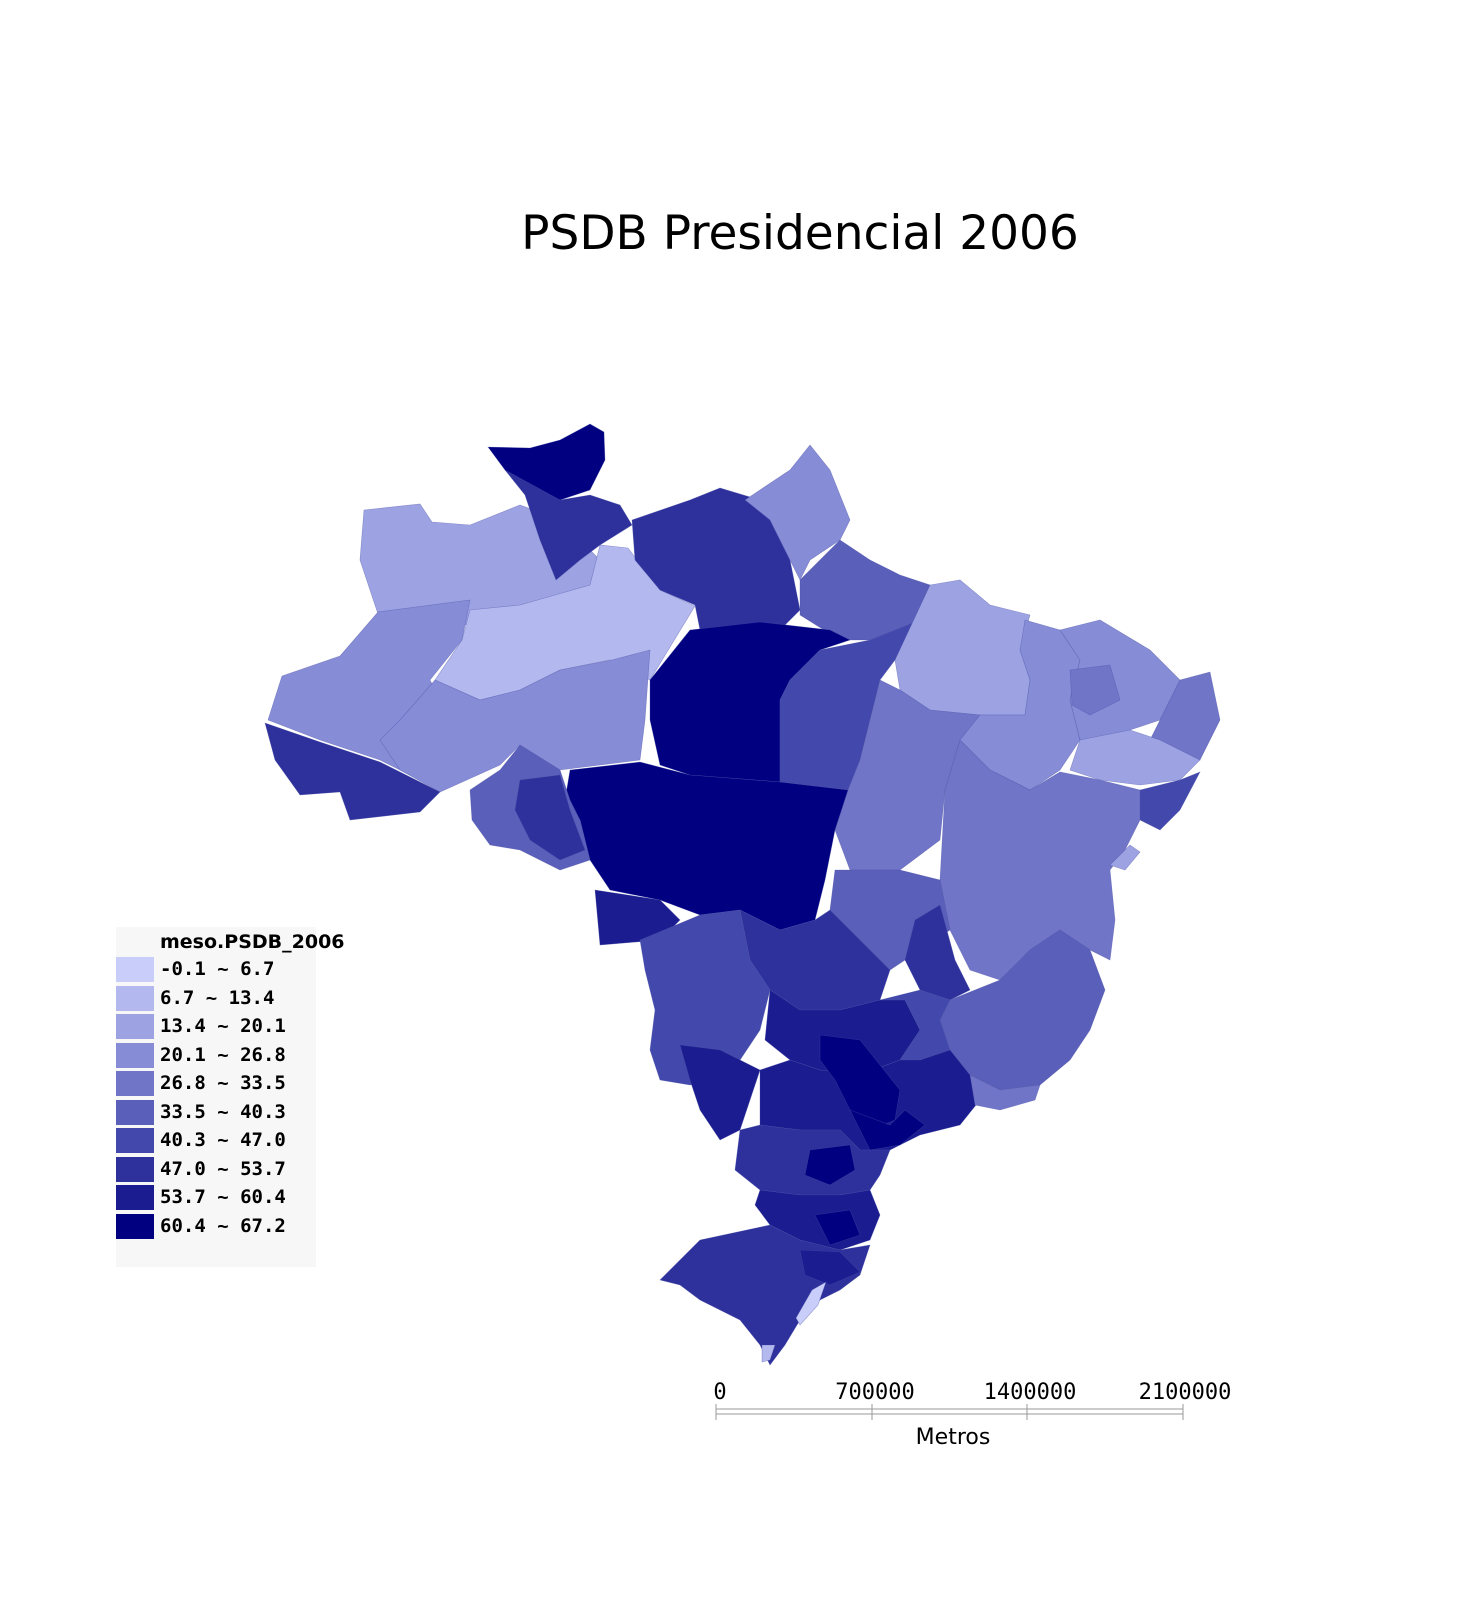  Describe the element at coordinates (811, 1303) in the screenshot. I see `region-lagoa-dos-patos` at that location.